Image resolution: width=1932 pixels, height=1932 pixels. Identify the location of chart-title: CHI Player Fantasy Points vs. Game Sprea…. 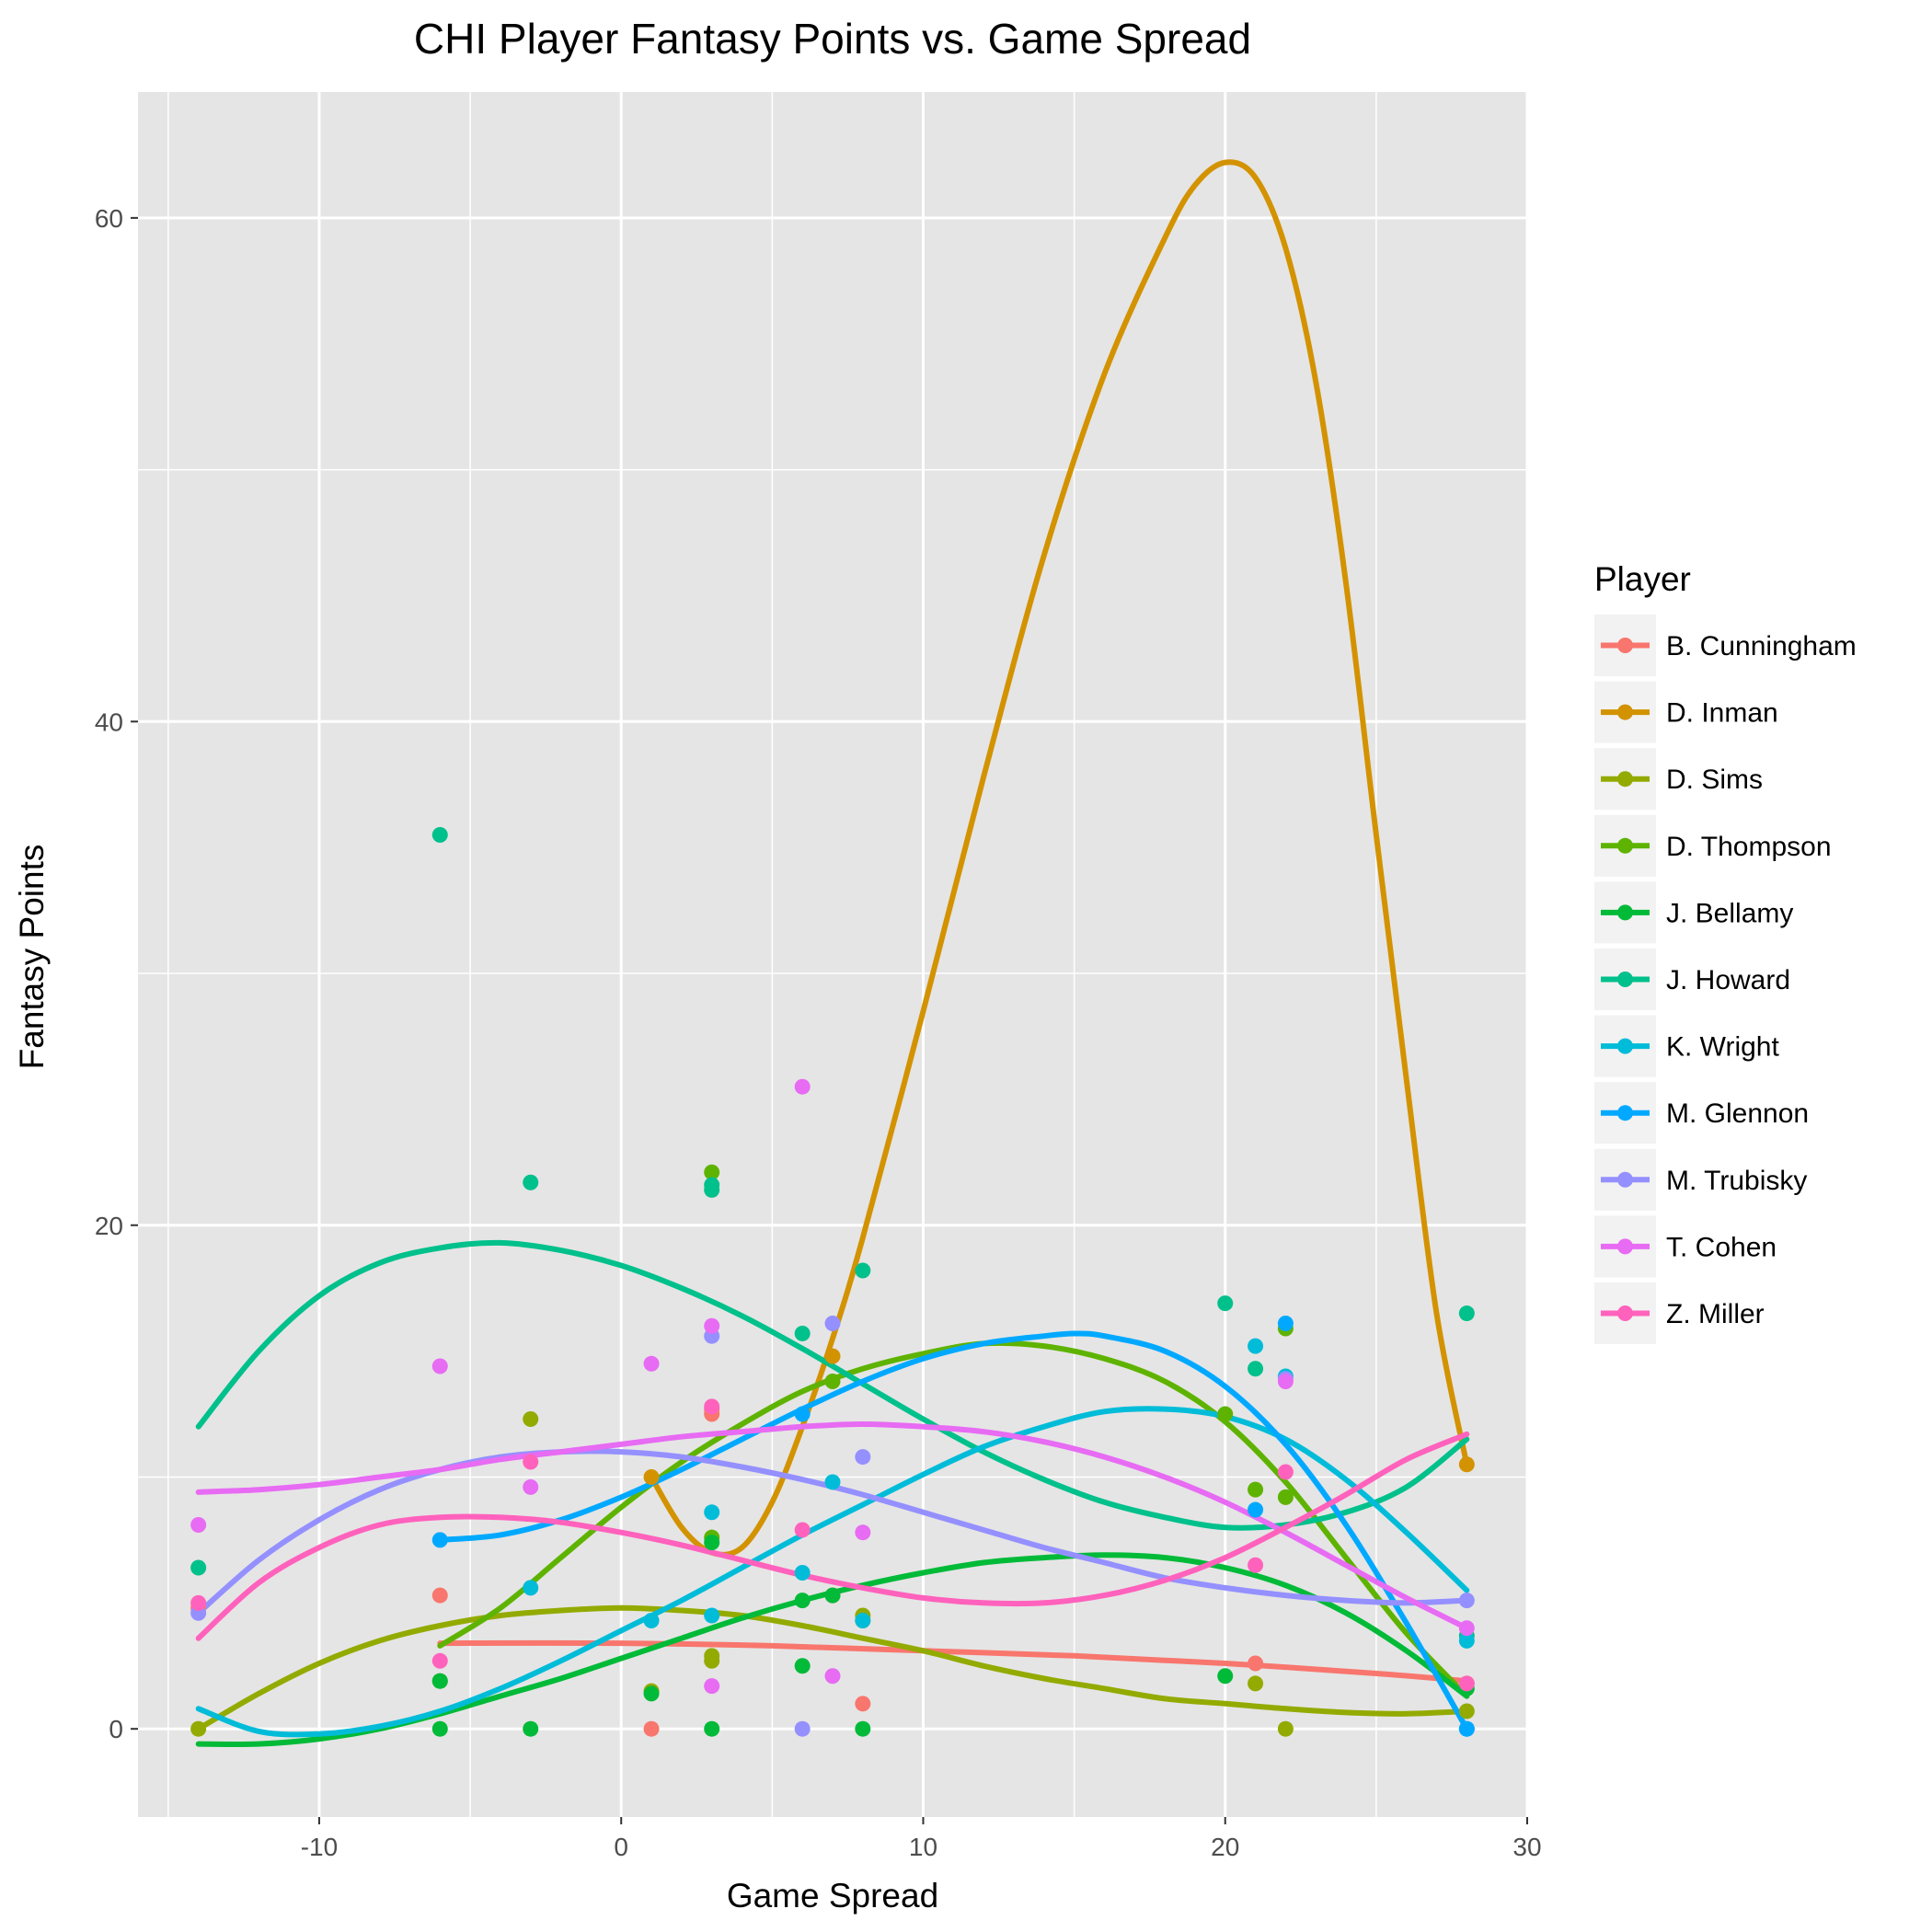
(832, 39).